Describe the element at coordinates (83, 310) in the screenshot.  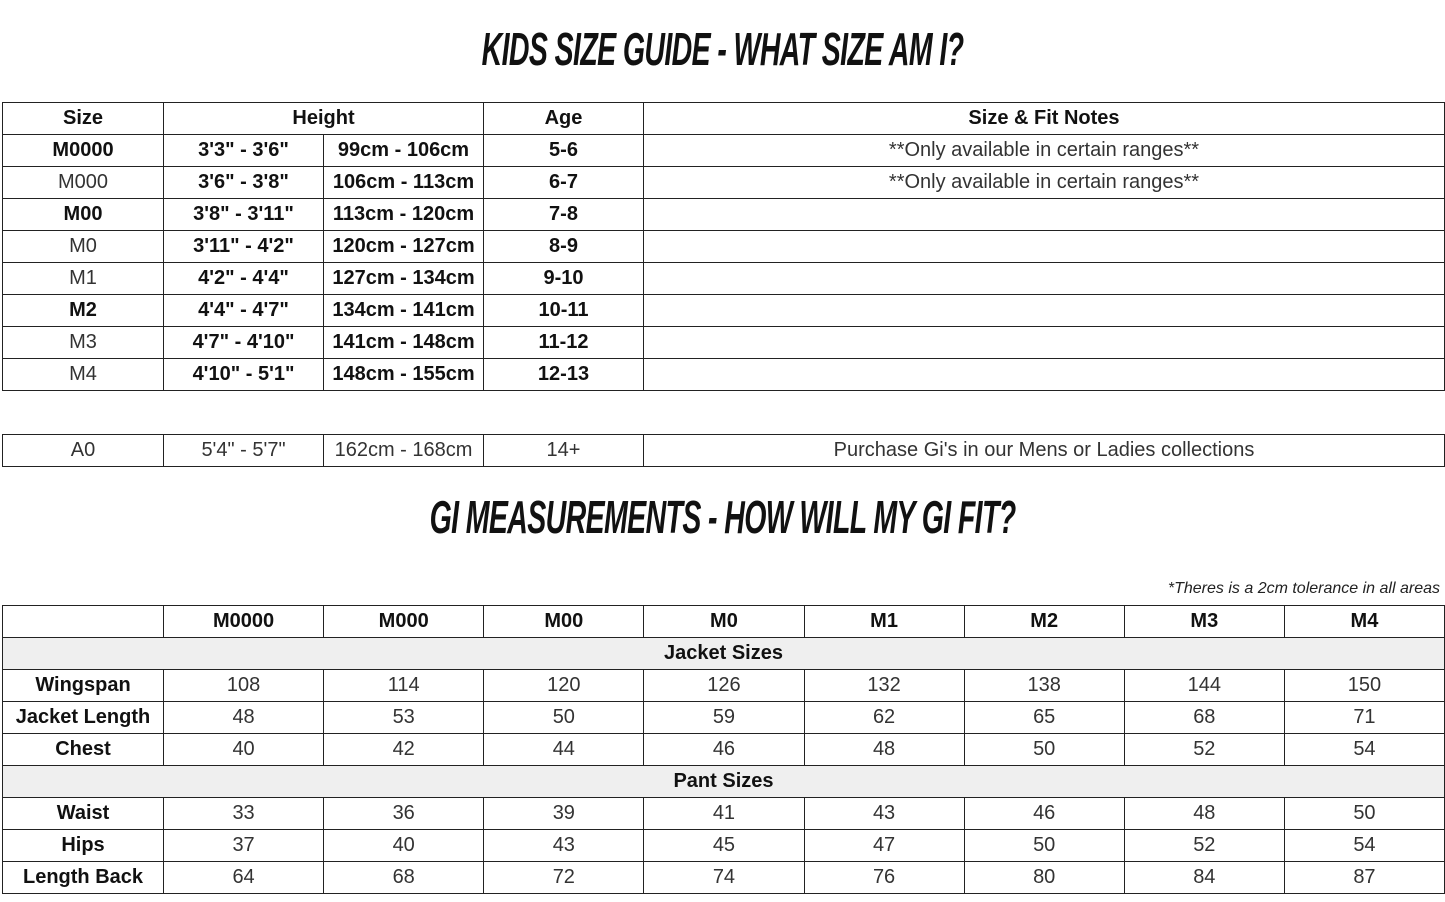
I see `size-cell: M2` at that location.